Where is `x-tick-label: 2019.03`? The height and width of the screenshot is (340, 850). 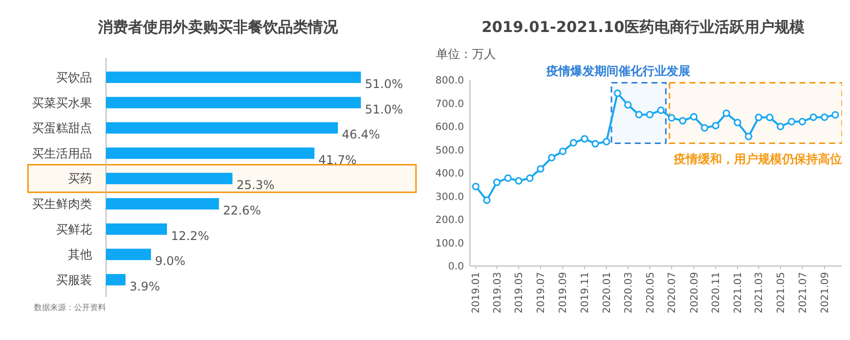 x-tick-label: 2019.03 is located at coordinates (498, 293).